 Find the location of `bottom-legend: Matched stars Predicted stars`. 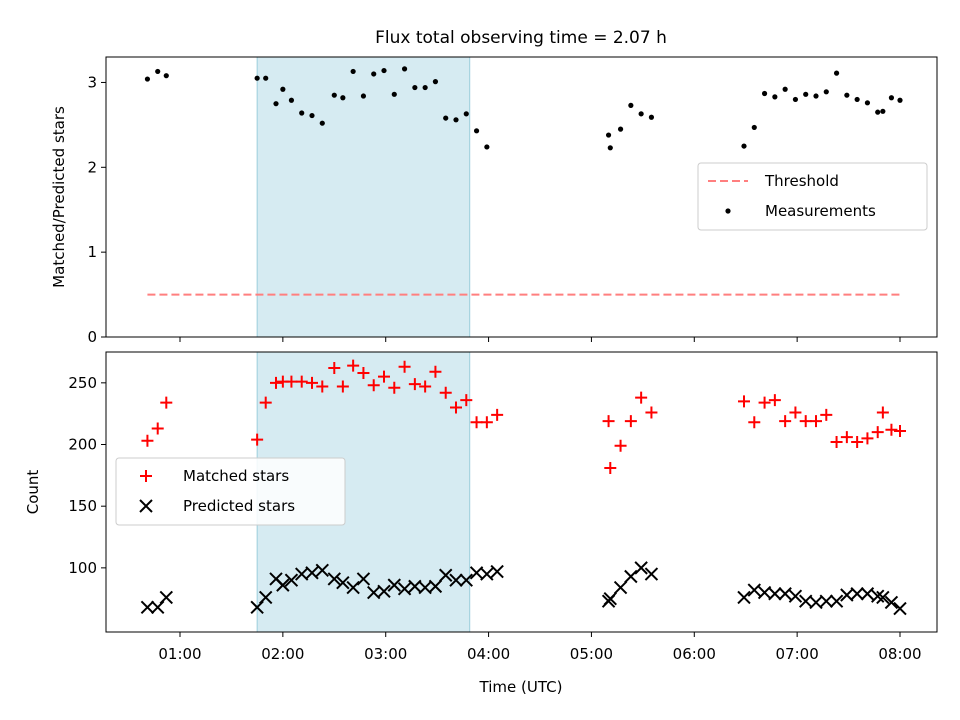

bottom-legend: Matched stars Predicted stars is located at coordinates (230, 491).